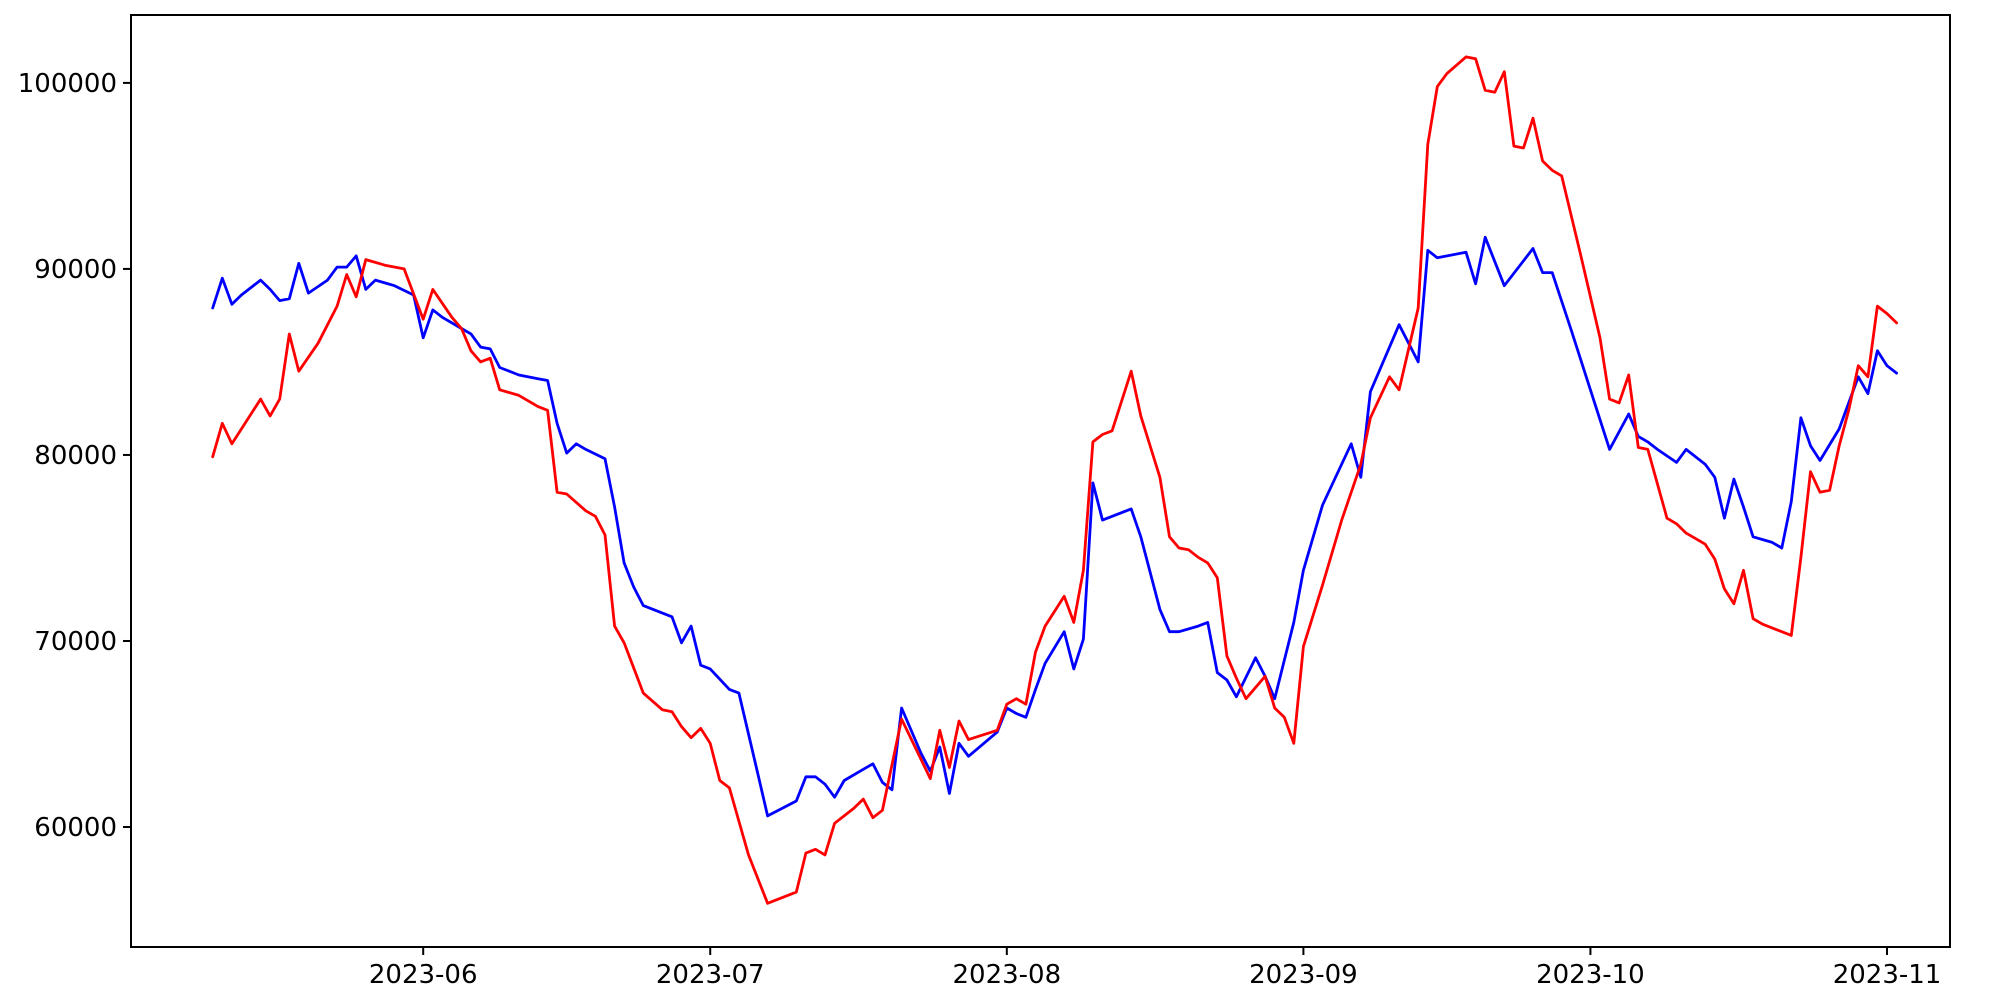  What do you see at coordinates (1006, 975) in the screenshot?
I see `x-tick-label: 2023-08` at bounding box center [1006, 975].